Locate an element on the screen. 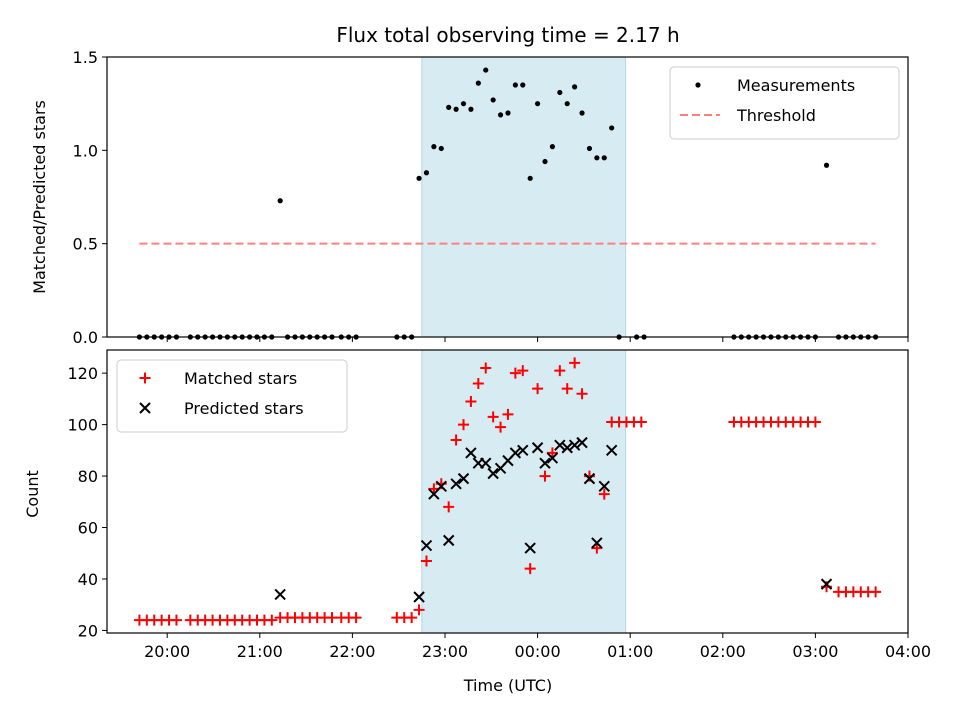 The width and height of the screenshot is (960, 720). legend: Measurements Threshold is located at coordinates (784, 103).